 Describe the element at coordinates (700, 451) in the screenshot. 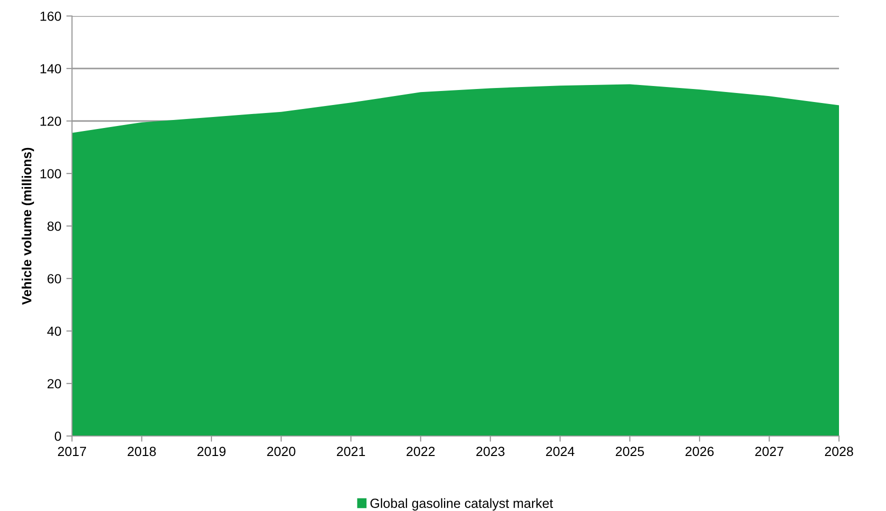

I see `x-tick-label: 2026` at that location.